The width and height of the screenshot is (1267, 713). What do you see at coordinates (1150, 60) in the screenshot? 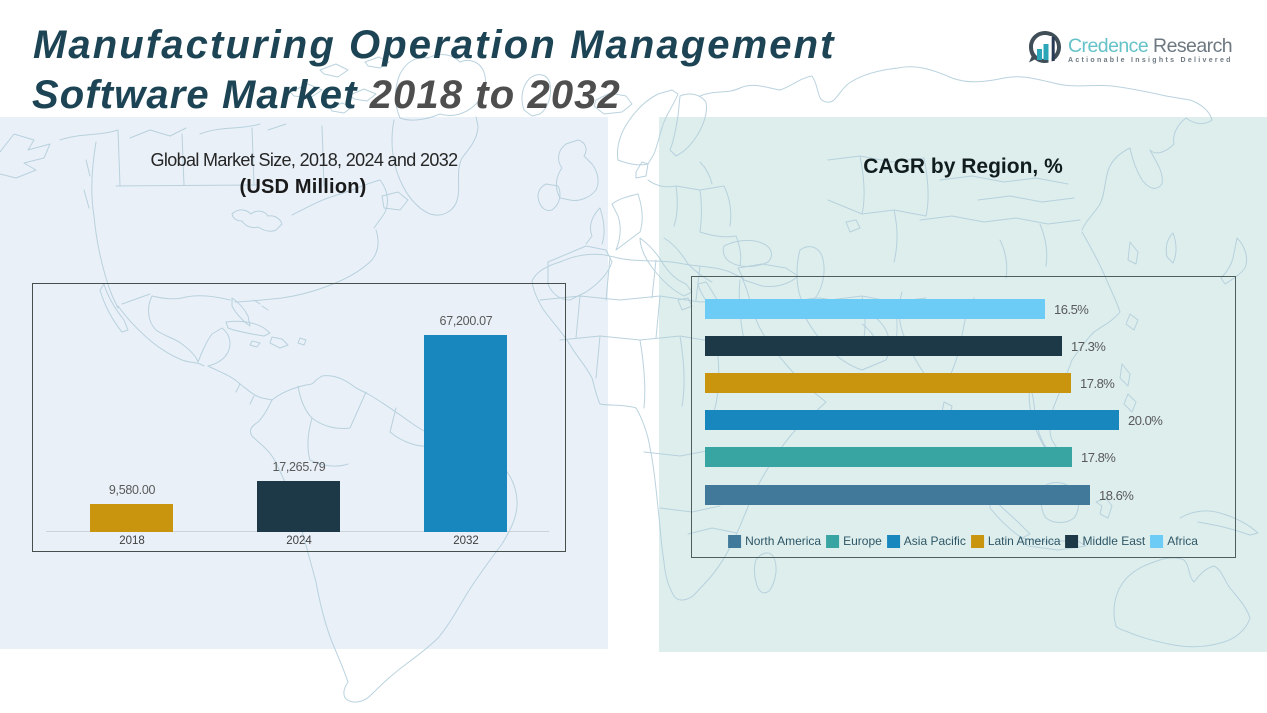
I see `svg-text: Actionable Insights Delivered` at bounding box center [1150, 60].